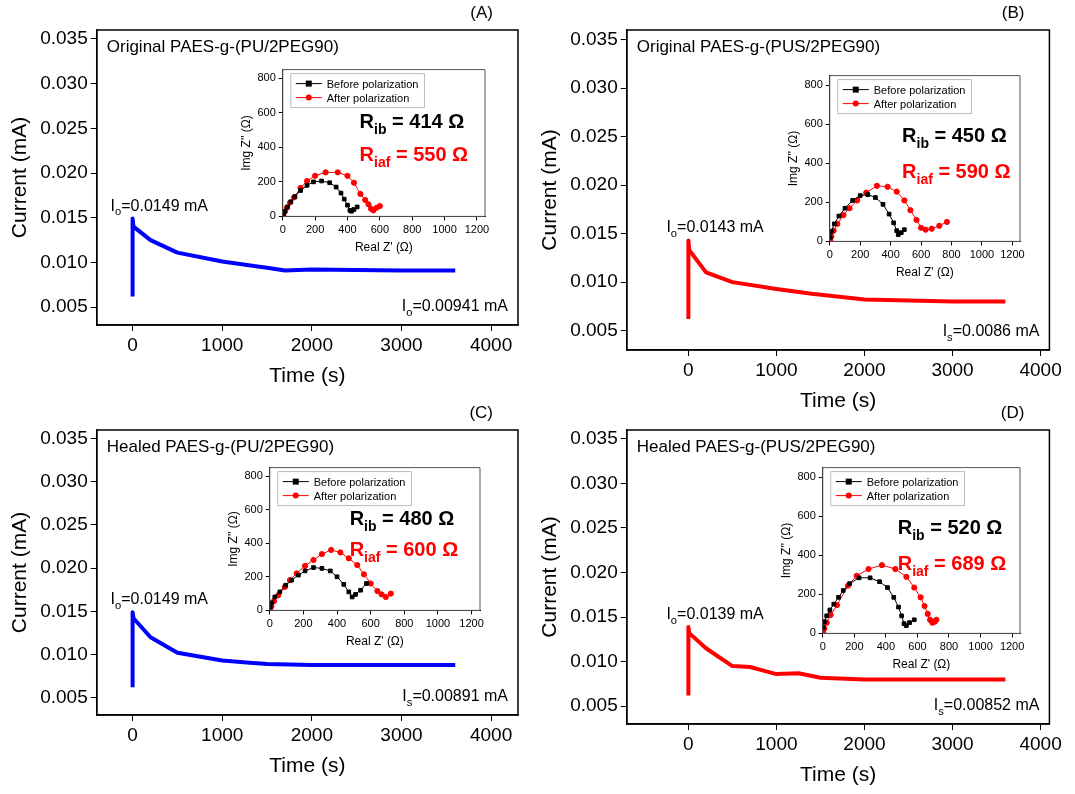 This screenshot has width=1075, height=794. What do you see at coordinates (1013, 12) in the screenshot?
I see `text: (B)` at bounding box center [1013, 12].